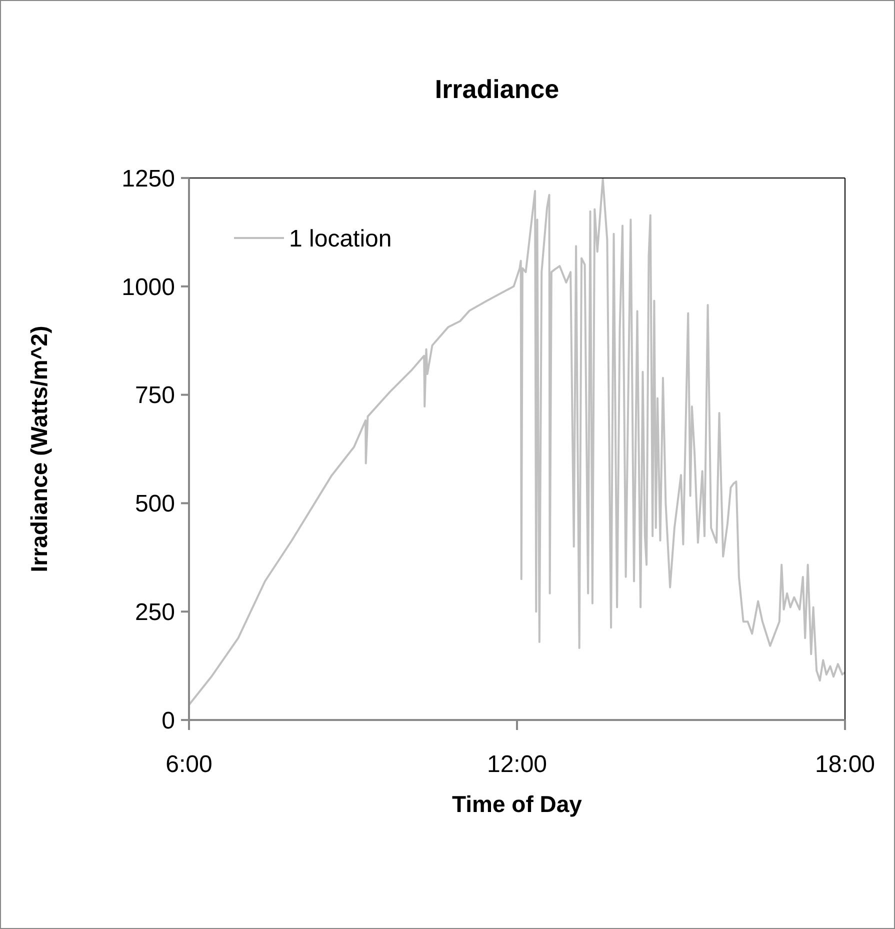 Image resolution: width=895 pixels, height=929 pixels. Describe the element at coordinates (148, 287) in the screenshot. I see `y-tick-label: 1000` at that location.